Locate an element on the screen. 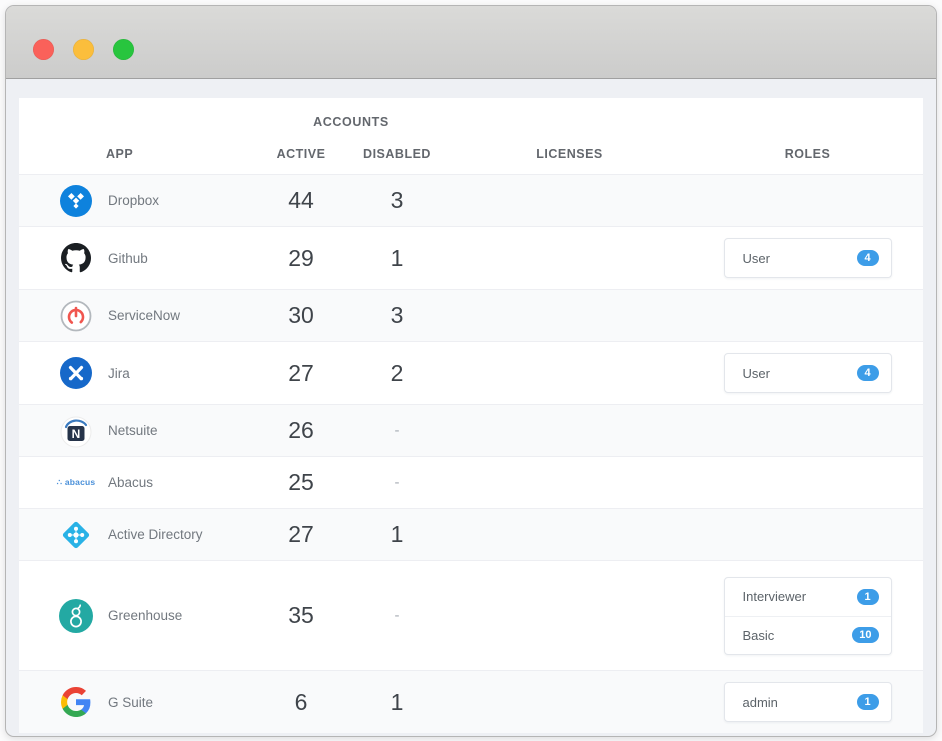 The height and width of the screenshot is (741, 942). app-name: Greenhouse is located at coordinates (145, 615).